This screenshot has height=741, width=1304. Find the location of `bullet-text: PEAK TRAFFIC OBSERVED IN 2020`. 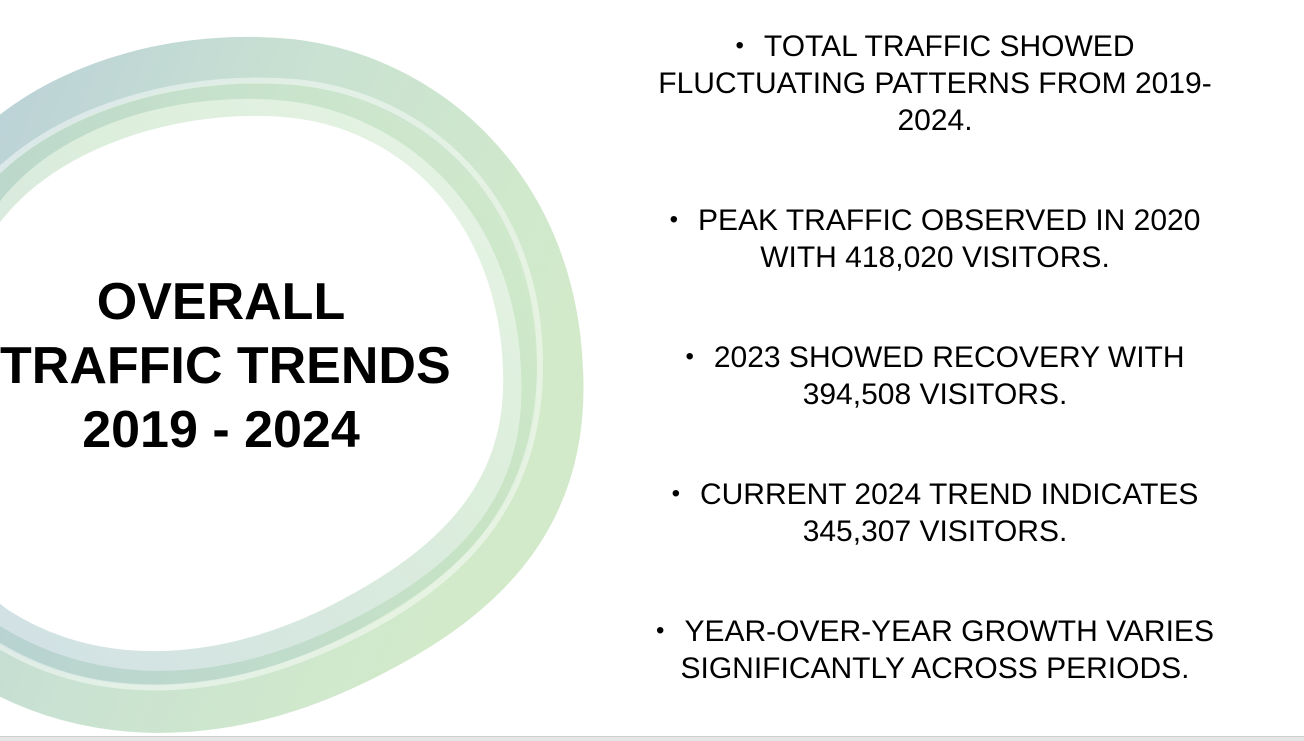

bullet-text: PEAK TRAFFIC OBSERVED IN 2020 is located at coordinates (949, 220).